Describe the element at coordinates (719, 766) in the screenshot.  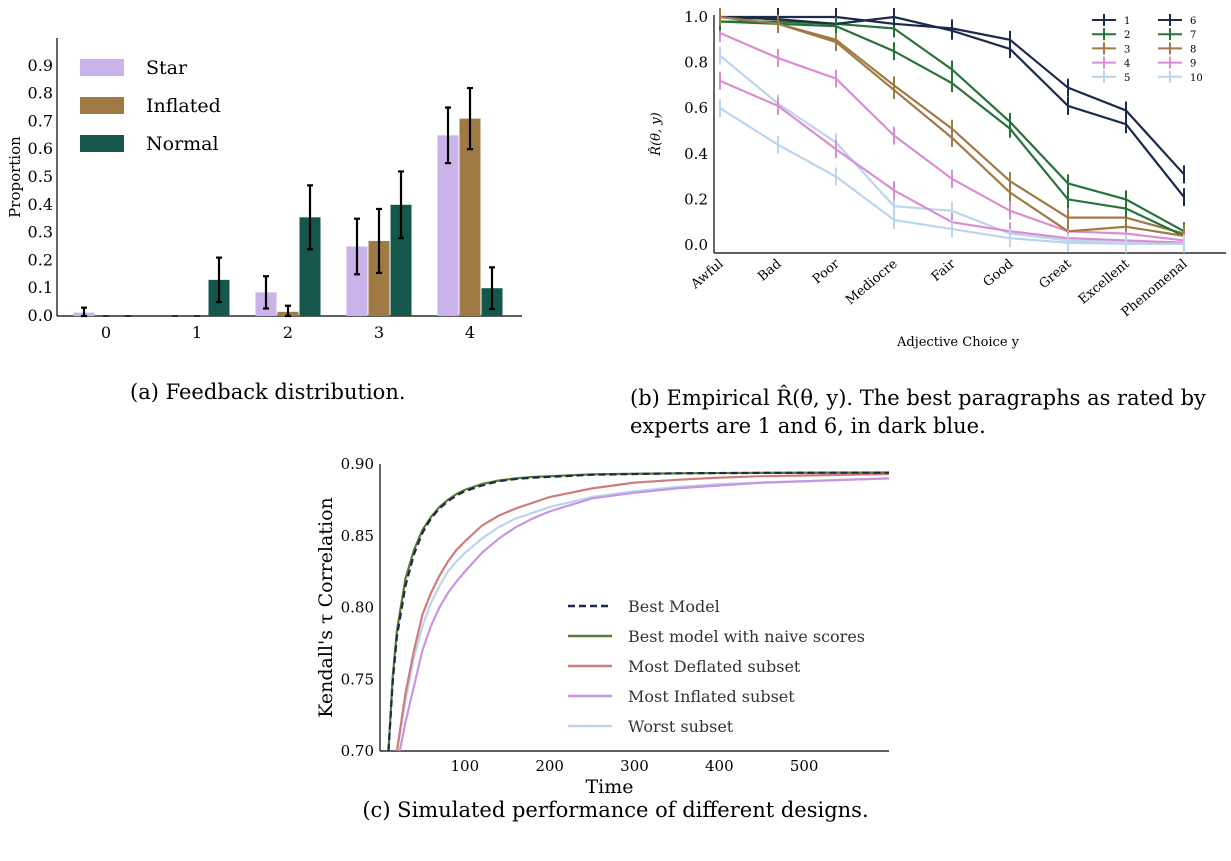
I see `x-tick-label: 400` at that location.